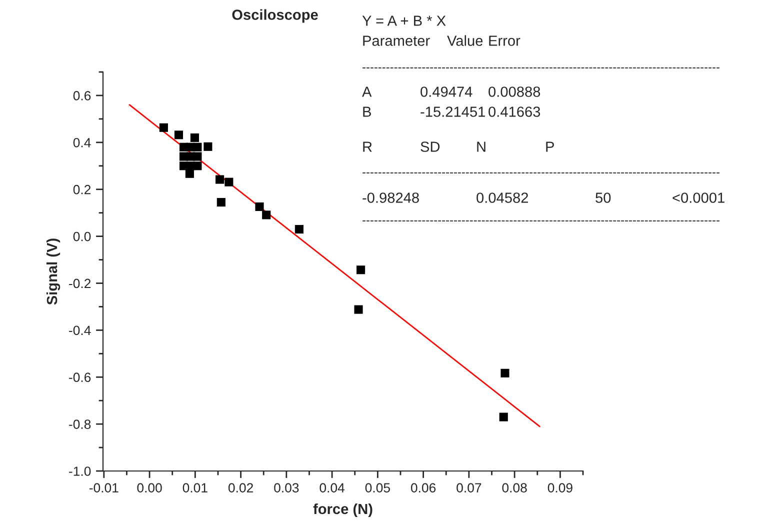 This screenshot has width=773, height=532. Describe the element at coordinates (80, 377) in the screenshot. I see `y-tick-label: -0.6` at that location.